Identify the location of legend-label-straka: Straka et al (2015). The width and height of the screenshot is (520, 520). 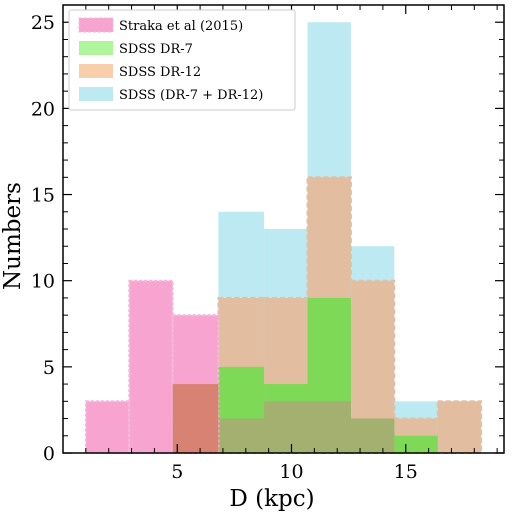
(181, 26).